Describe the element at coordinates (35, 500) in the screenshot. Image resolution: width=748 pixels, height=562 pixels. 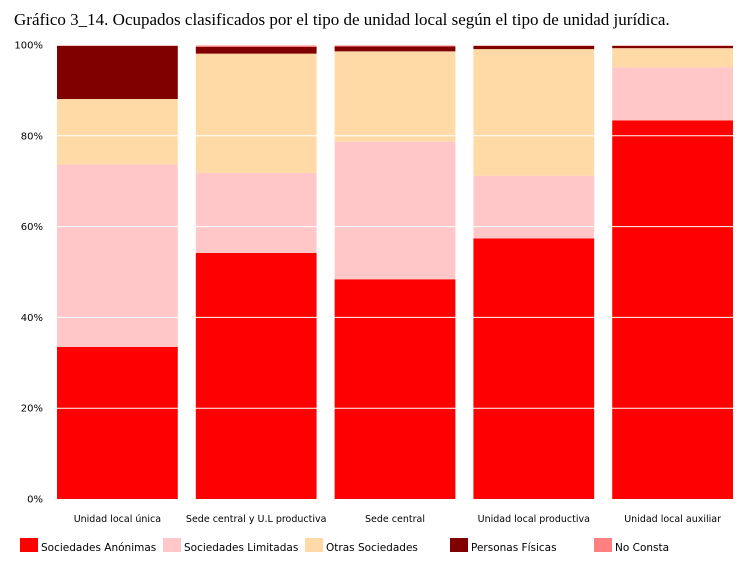
I see `y-tick-label: 0%` at that location.